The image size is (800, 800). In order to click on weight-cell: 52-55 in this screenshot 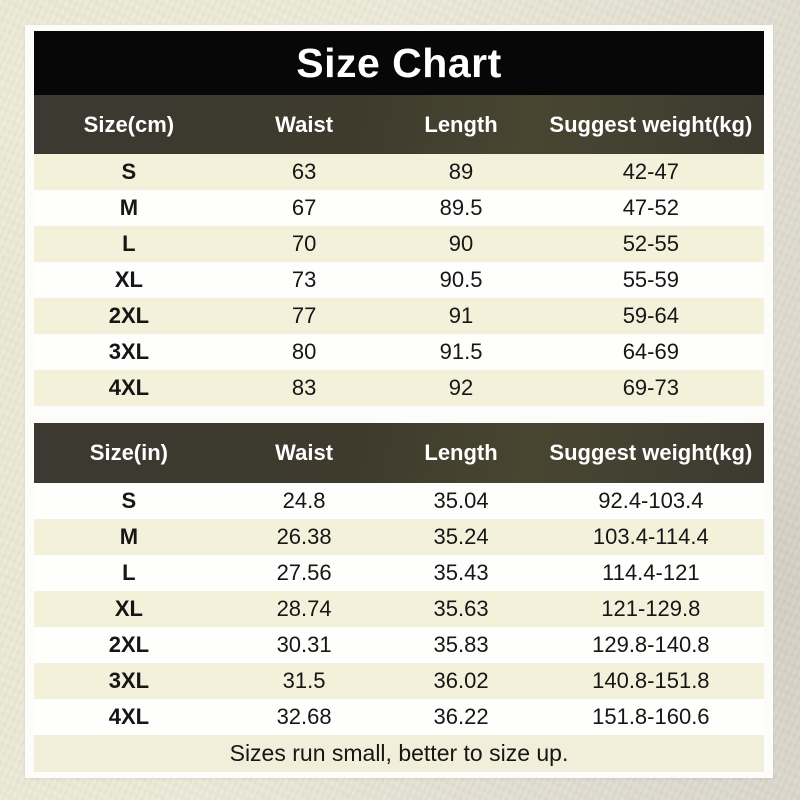, I will do `click(650, 243)`.